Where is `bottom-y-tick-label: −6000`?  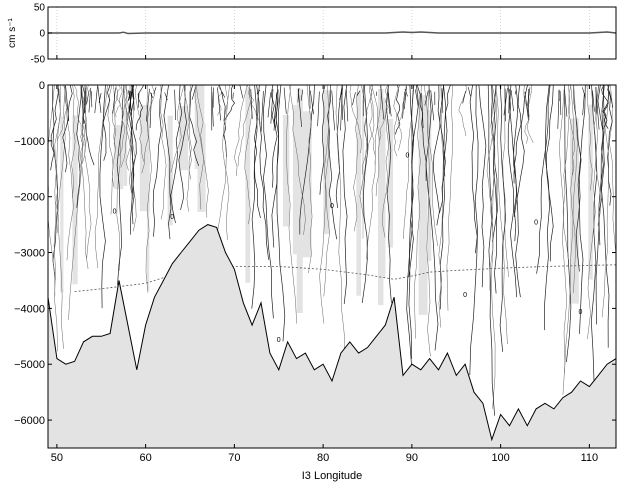 bottom-y-tick-label: −6000 is located at coordinates (29, 421).